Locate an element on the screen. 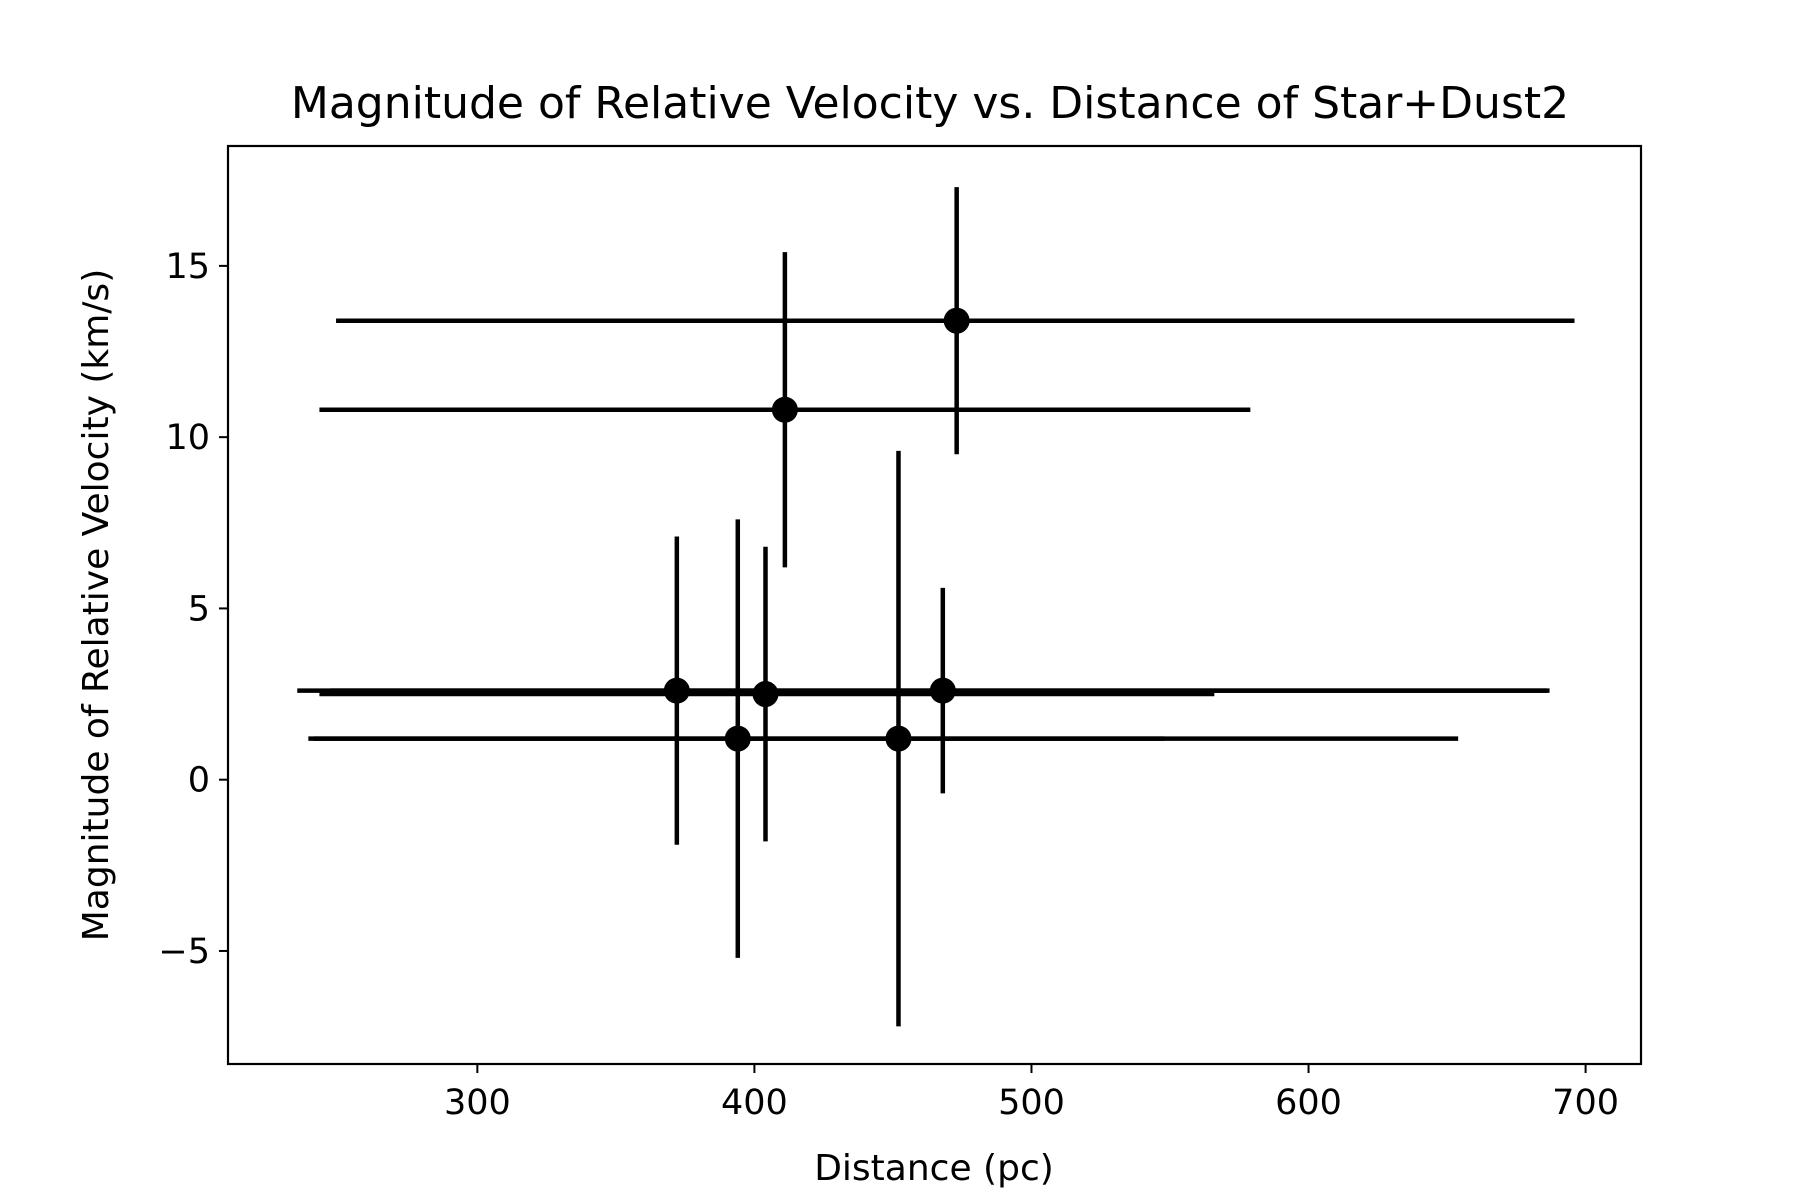 This screenshot has height=1200, width=1800. x-axis: 300 400 500 600 700 is located at coordinates (1031, 1093).